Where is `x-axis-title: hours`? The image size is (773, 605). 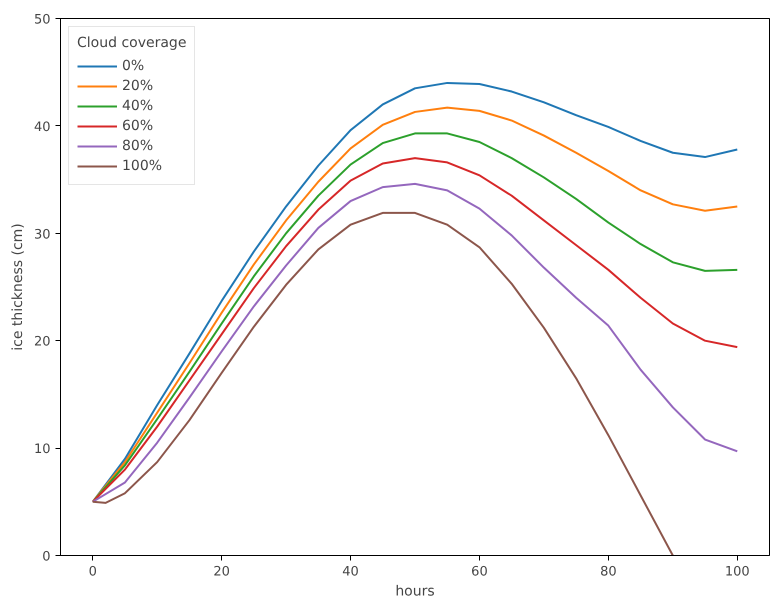 x-axis-title: hours is located at coordinates (415, 592).